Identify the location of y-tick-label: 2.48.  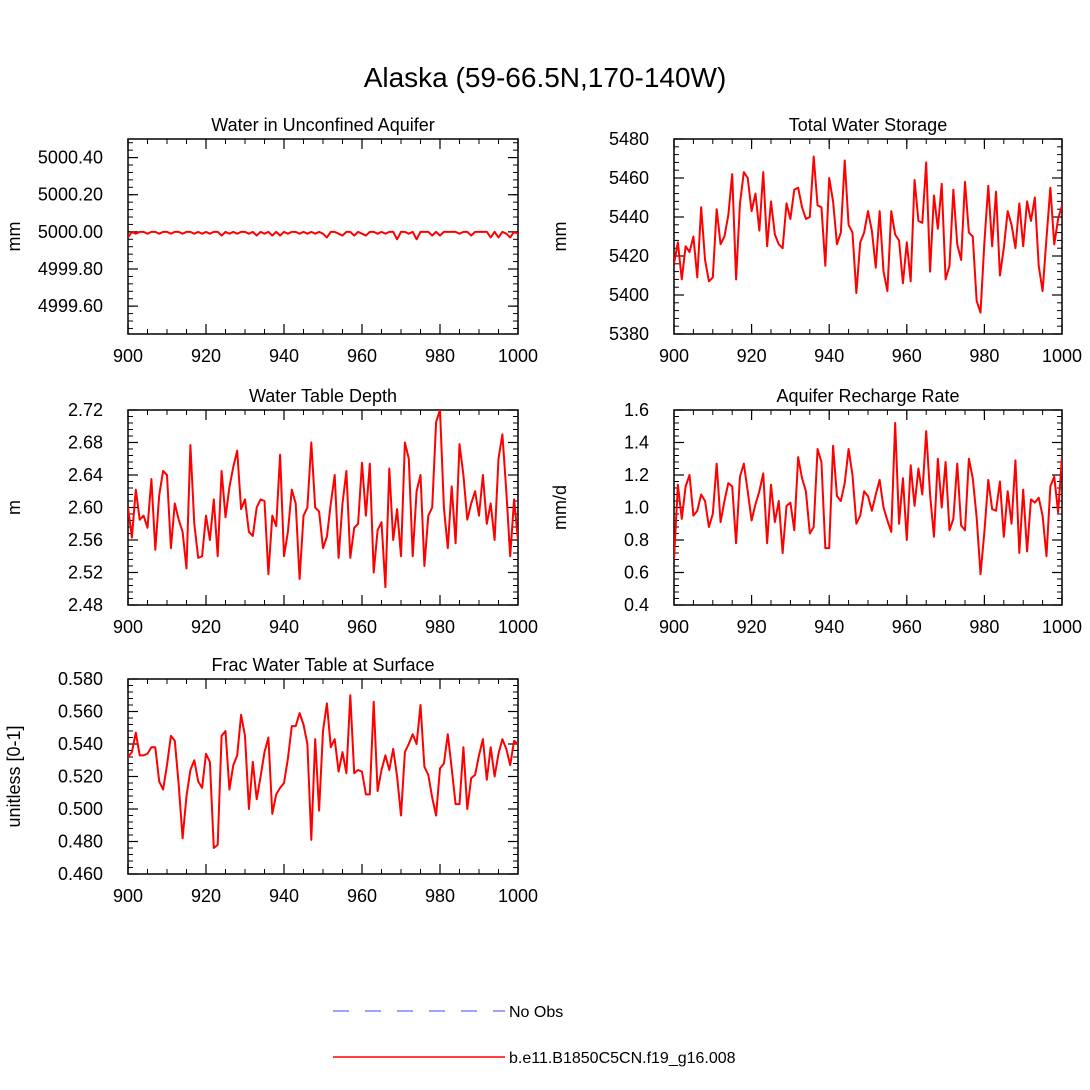
(85, 605).